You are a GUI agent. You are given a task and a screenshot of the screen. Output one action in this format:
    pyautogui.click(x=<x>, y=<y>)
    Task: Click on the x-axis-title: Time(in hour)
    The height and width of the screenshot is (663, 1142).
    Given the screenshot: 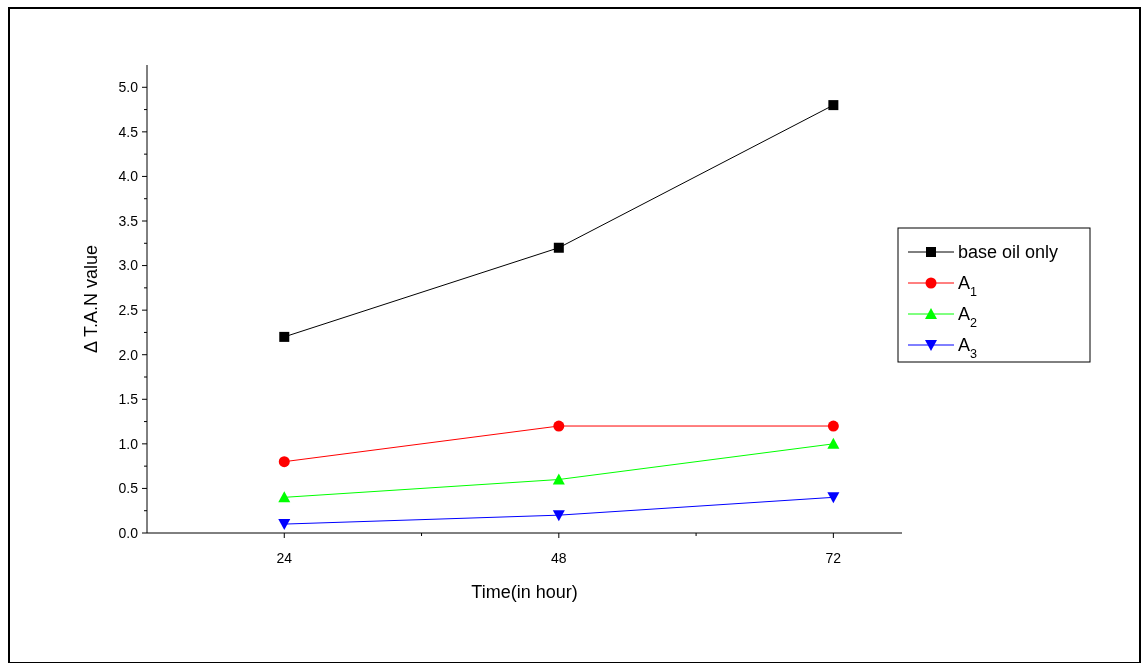 What is the action you would take?
    pyautogui.click(x=524, y=592)
    